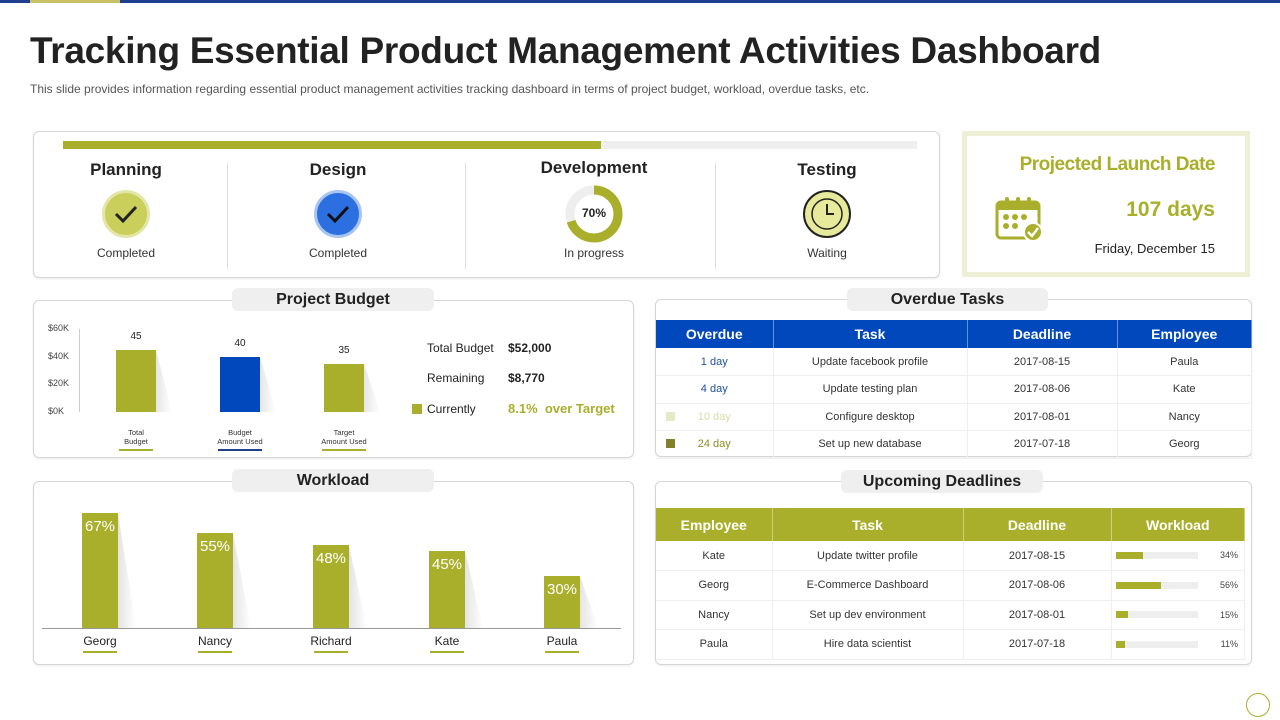 The height and width of the screenshot is (720, 1280). I want to click on overdue-days: 1 day, so click(714, 361).